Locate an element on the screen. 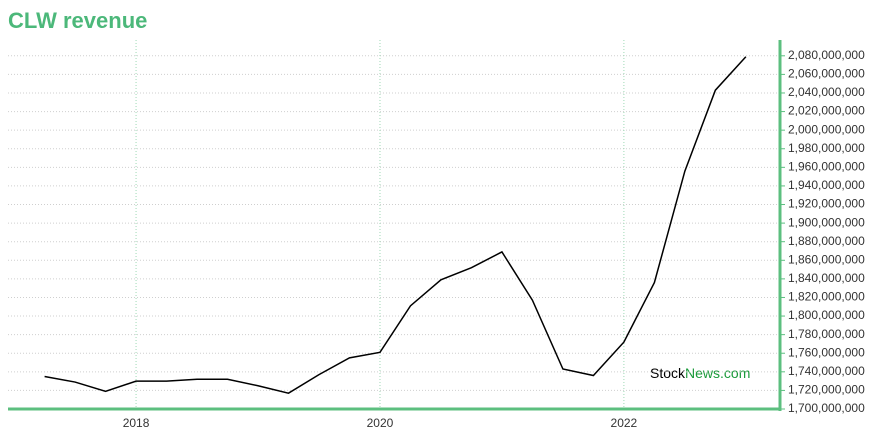 This screenshot has height=440, width=880. chart-title: CLW revenue is located at coordinates (77, 20).